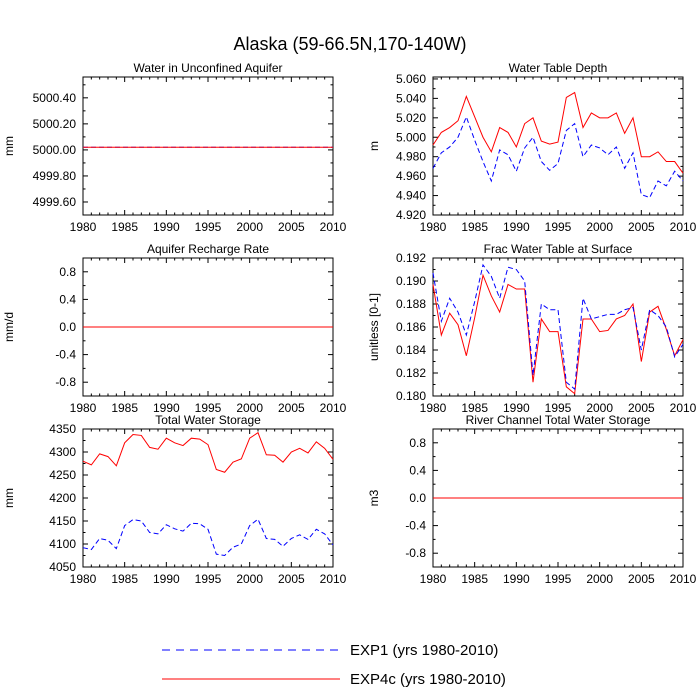  What do you see at coordinates (683, 408) in the screenshot?
I see `x-tick-label-frac-water-table: 2010` at bounding box center [683, 408].